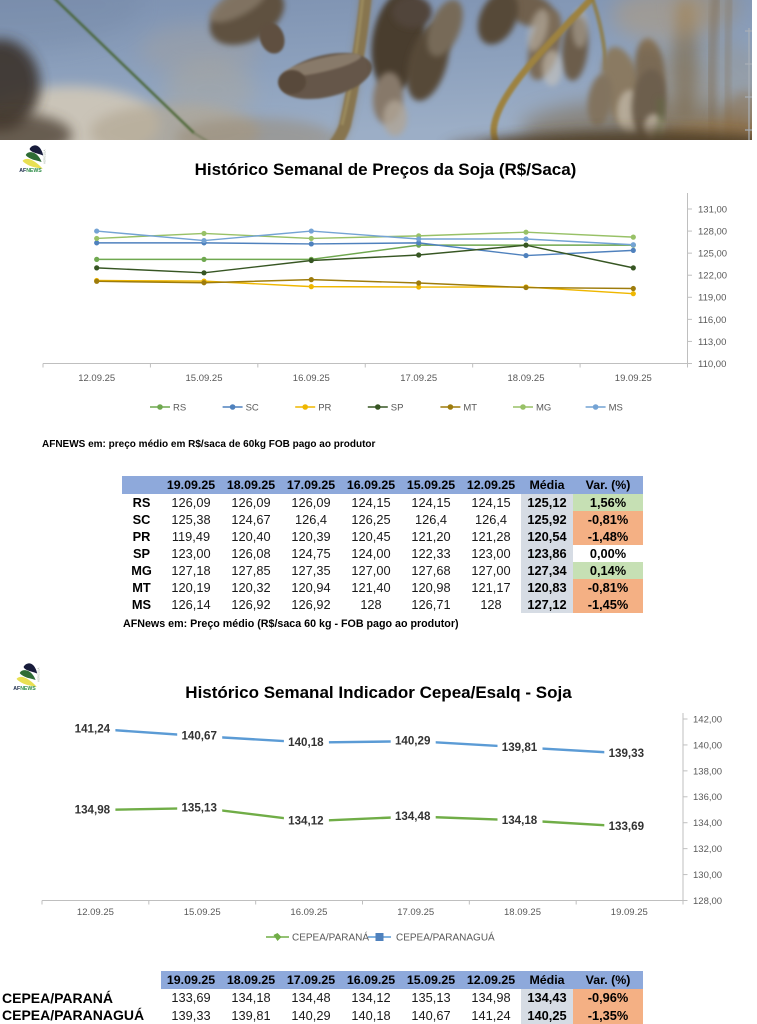 The width and height of the screenshot is (757, 1024). Describe the element at coordinates (179, 407) in the screenshot. I see `svg-text: RS` at that location.